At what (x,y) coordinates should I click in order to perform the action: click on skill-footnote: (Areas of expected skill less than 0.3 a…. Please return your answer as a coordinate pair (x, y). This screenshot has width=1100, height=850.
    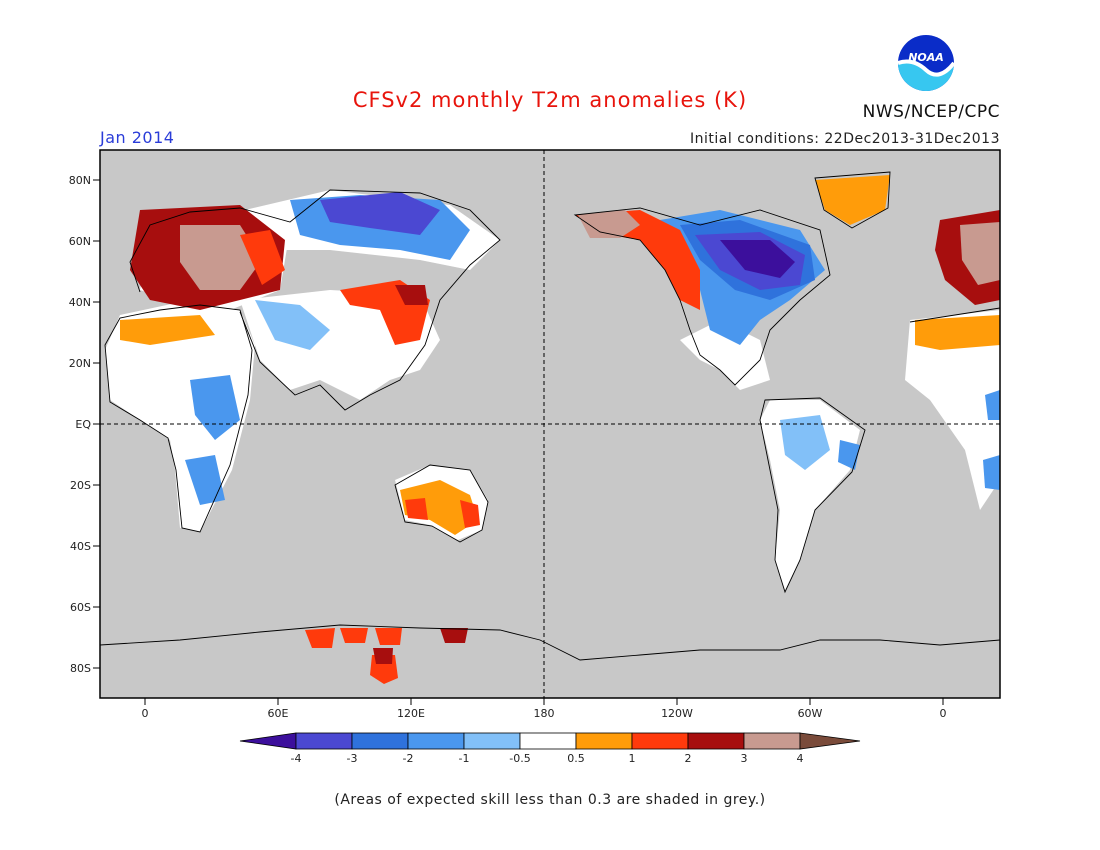
    Looking at the image, I should click on (550, 800).